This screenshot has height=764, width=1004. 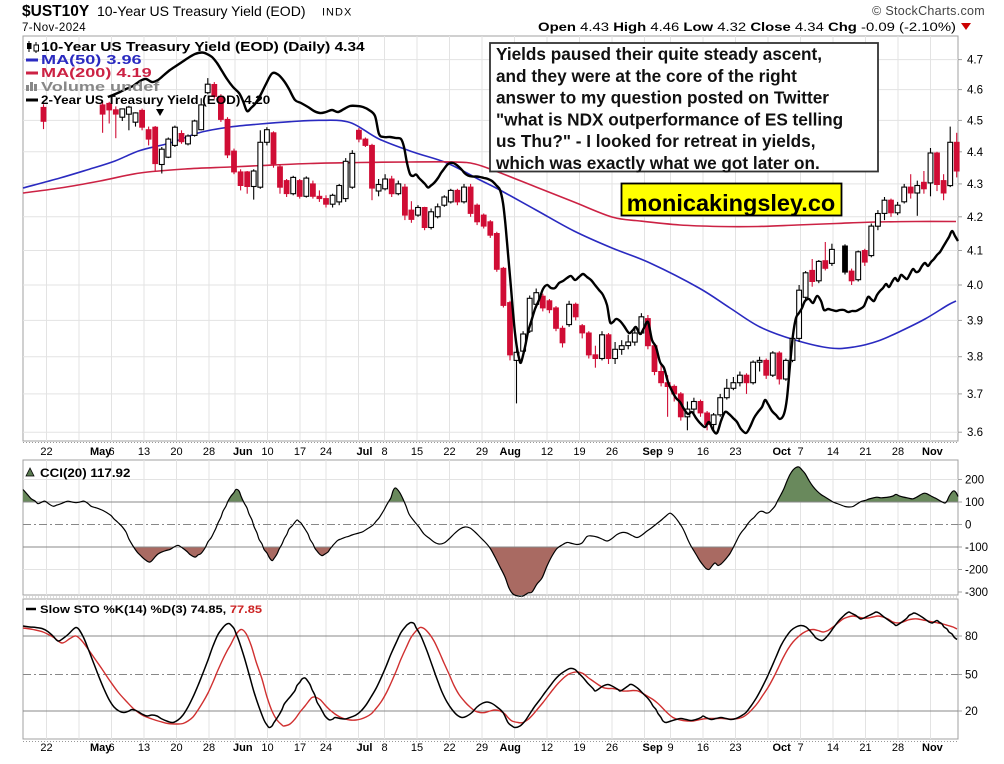 I want to click on svg-text: MA(50) 3.96, so click(x=91, y=61).